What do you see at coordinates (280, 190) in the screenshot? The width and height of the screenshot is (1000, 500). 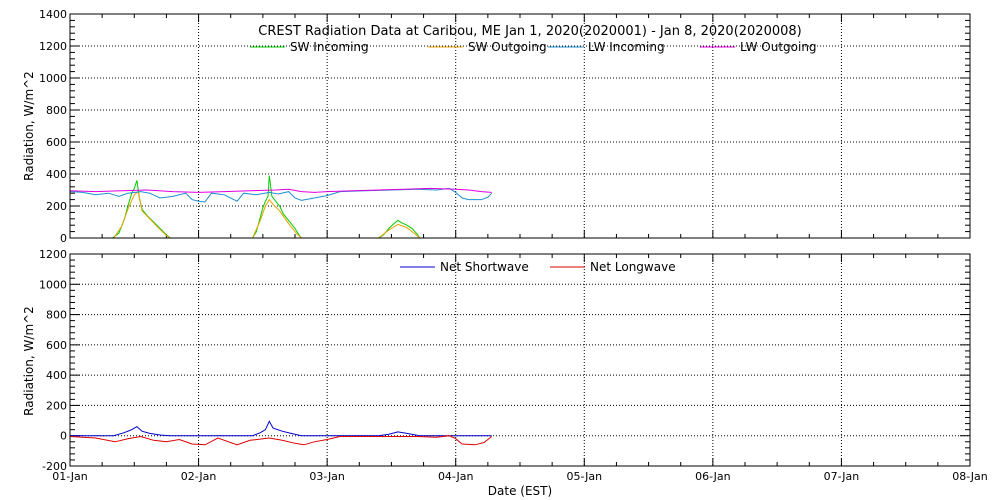 I see `lw-outgoing-line` at bounding box center [280, 190].